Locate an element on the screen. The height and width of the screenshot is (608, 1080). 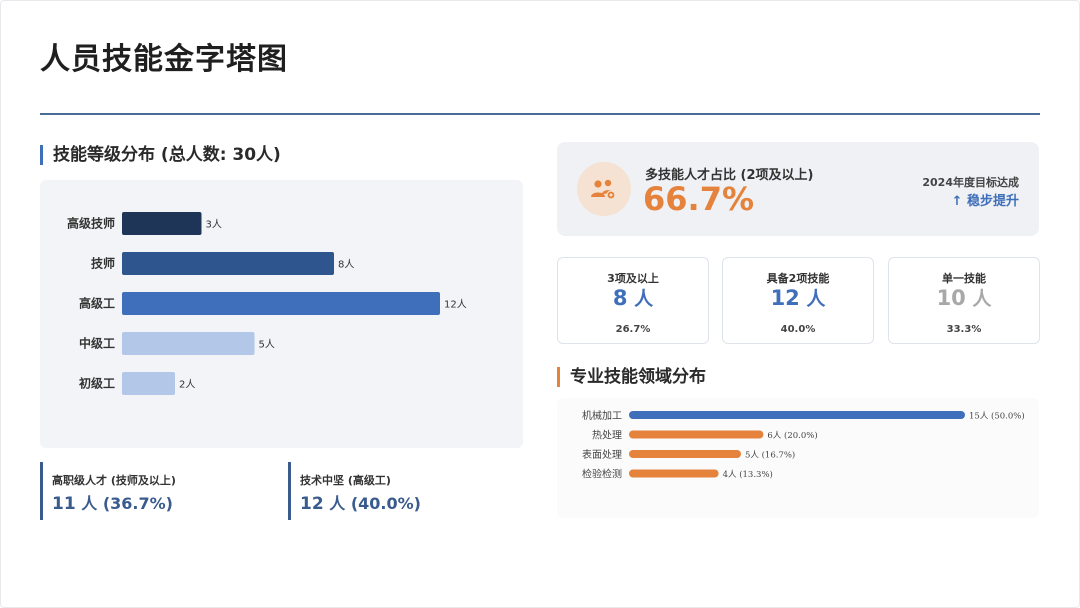
skill-level-section-title: 技能等级分布 (总人数: 30人) is located at coordinates (160, 155).